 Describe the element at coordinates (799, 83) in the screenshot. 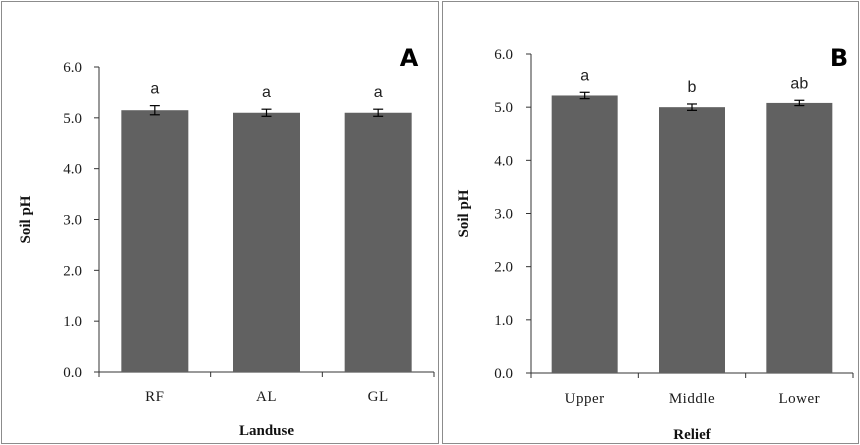

I see `chart-b-significance-letter: ab` at that location.